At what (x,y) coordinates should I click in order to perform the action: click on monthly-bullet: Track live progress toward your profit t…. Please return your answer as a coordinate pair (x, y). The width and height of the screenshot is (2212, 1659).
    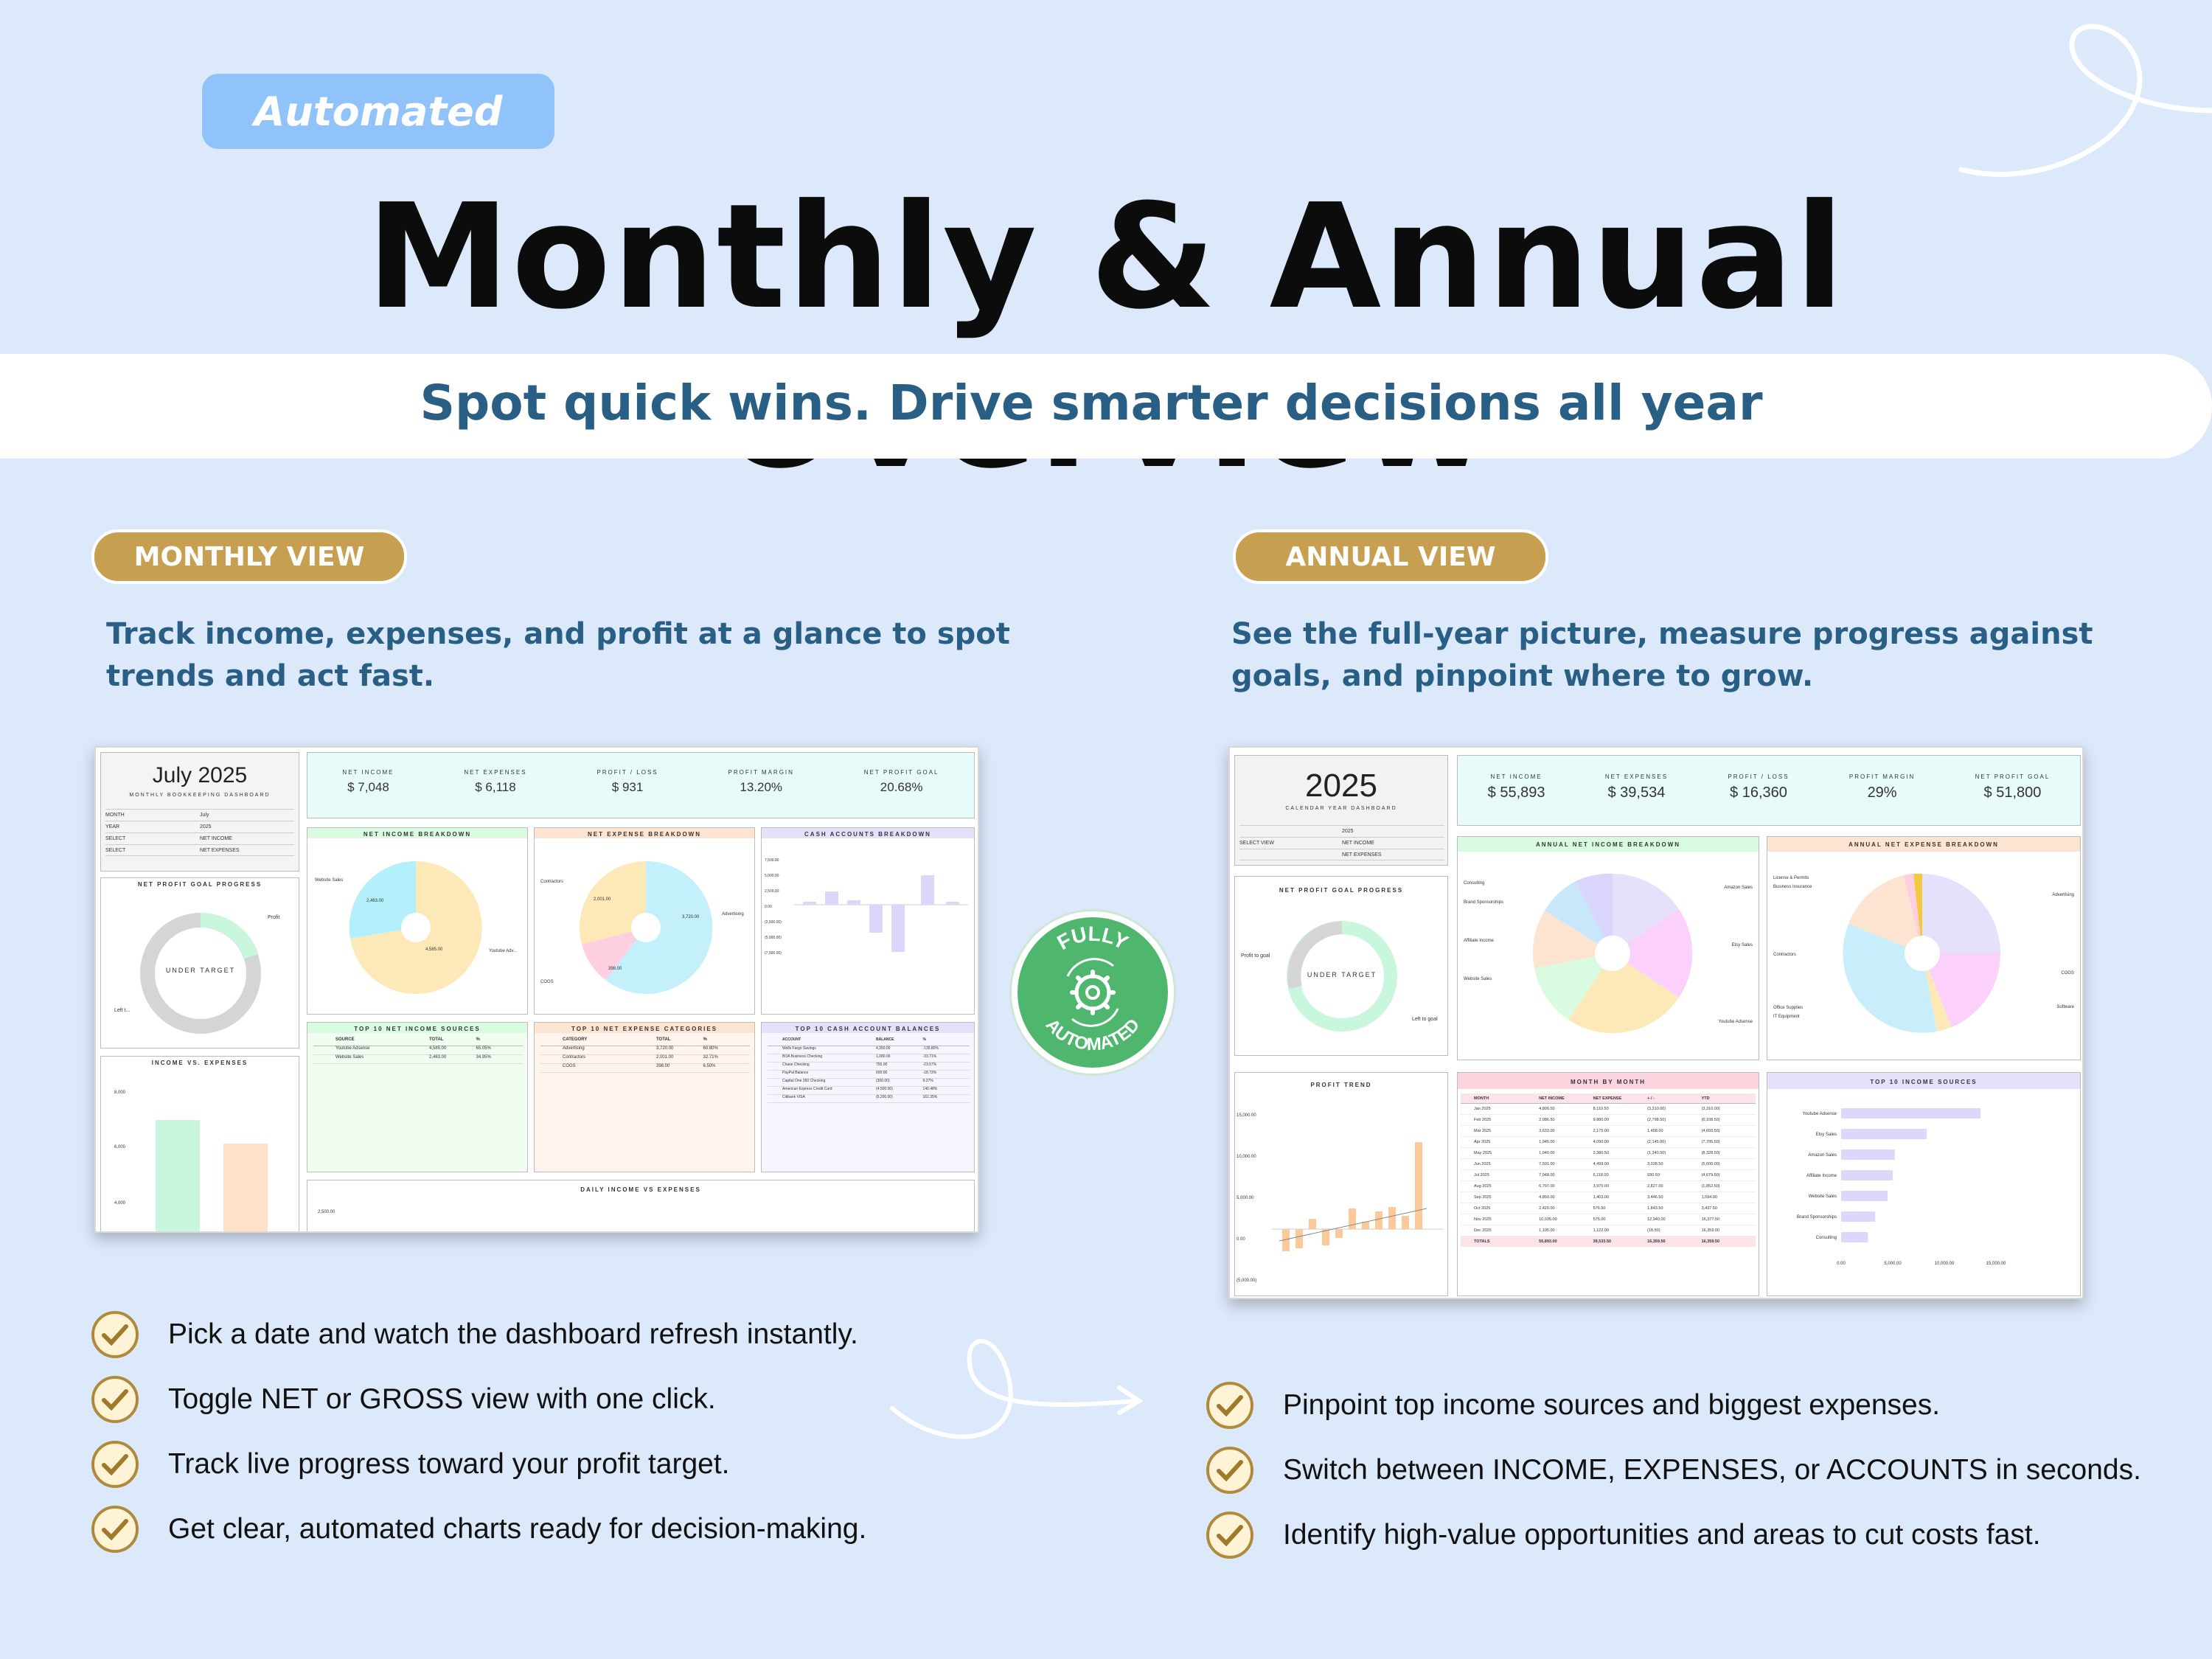
    Looking at the image, I should click on (410, 1464).